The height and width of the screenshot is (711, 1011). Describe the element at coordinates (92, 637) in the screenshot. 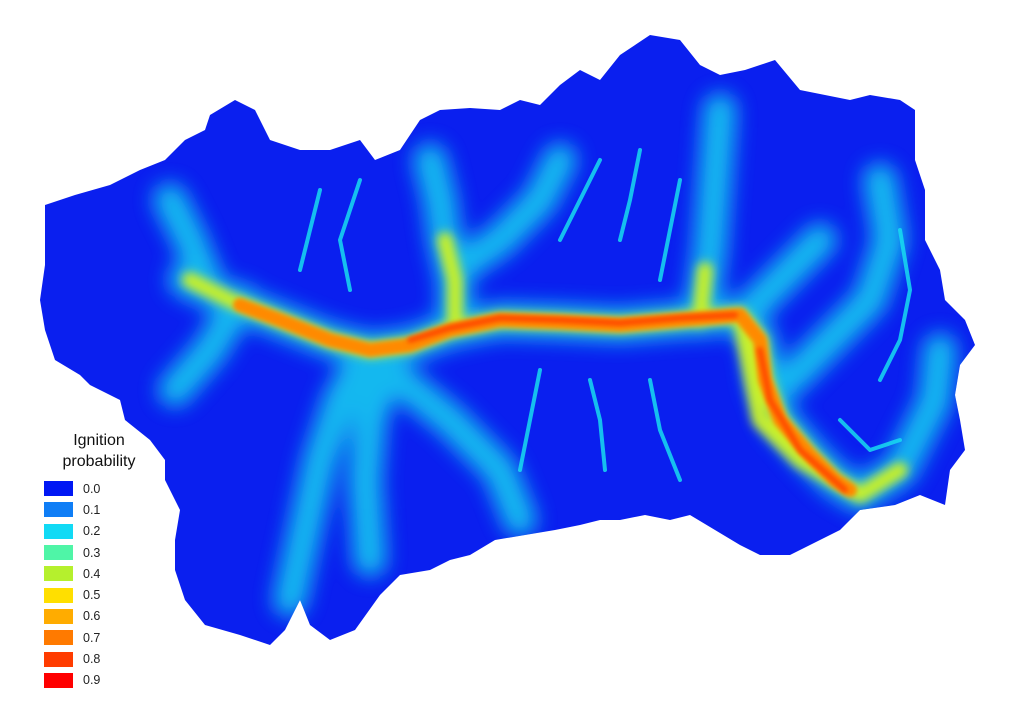

I see `legend-label: 0.7` at that location.